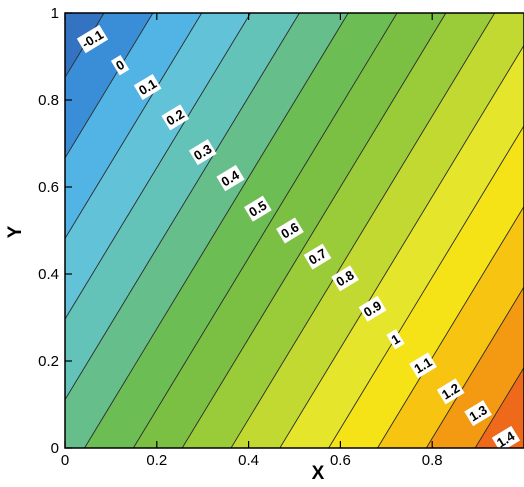 This screenshot has height=487, width=524. I want to click on contour-label: 0.9, so click(372, 308).